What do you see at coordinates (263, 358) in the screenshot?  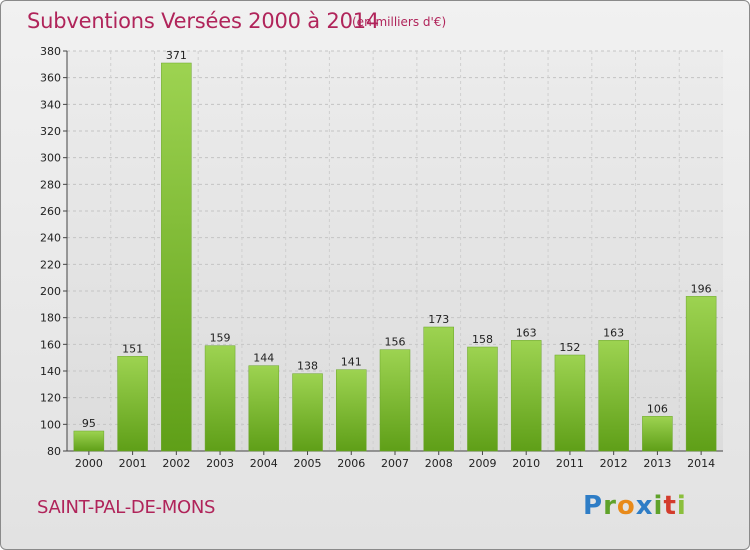 I see `value-label: 144` at bounding box center [263, 358].